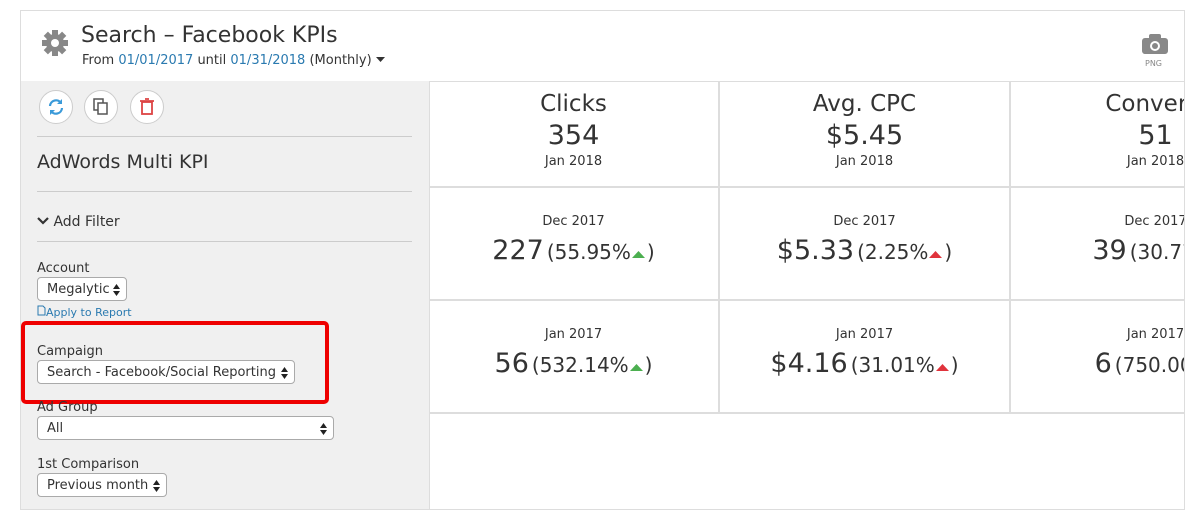 The image size is (1200, 525). Describe the element at coordinates (511, 363) in the screenshot. I see `comparison-value: 56` at that location.